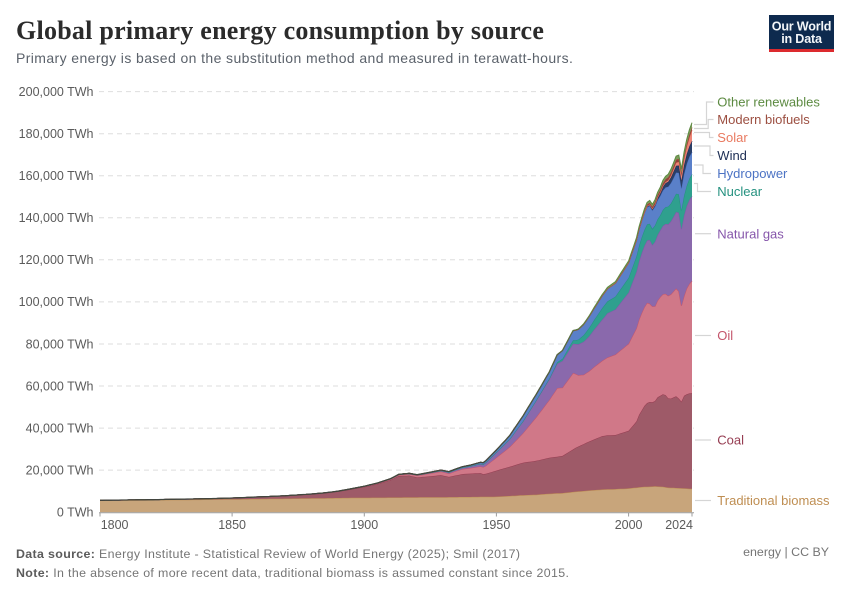  What do you see at coordinates (56, 134) in the screenshot?
I see `svg-text: 180,000 TWh` at bounding box center [56, 134].